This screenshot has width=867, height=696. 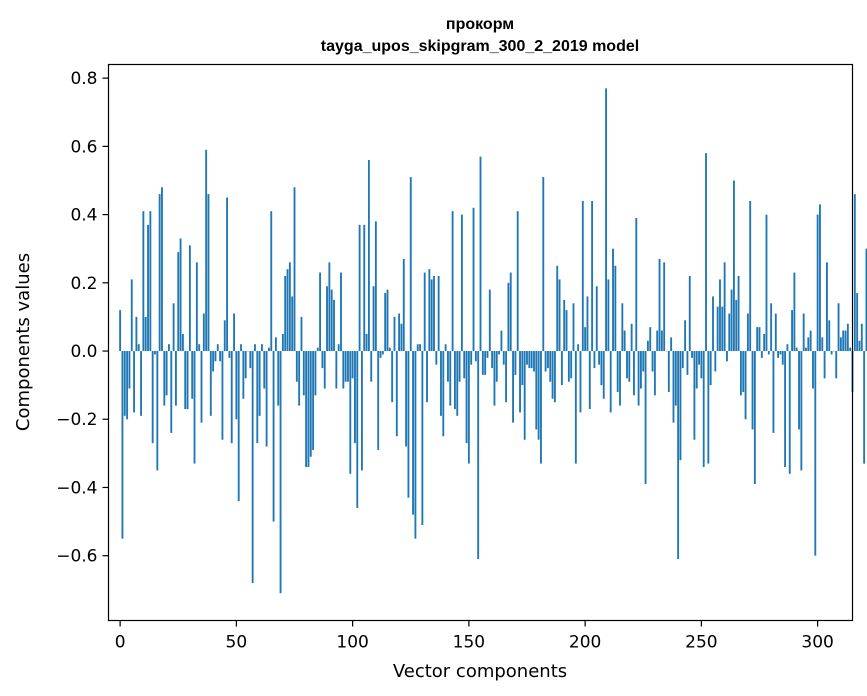 I want to click on y-tick-label: −0.6, so click(x=76, y=557).